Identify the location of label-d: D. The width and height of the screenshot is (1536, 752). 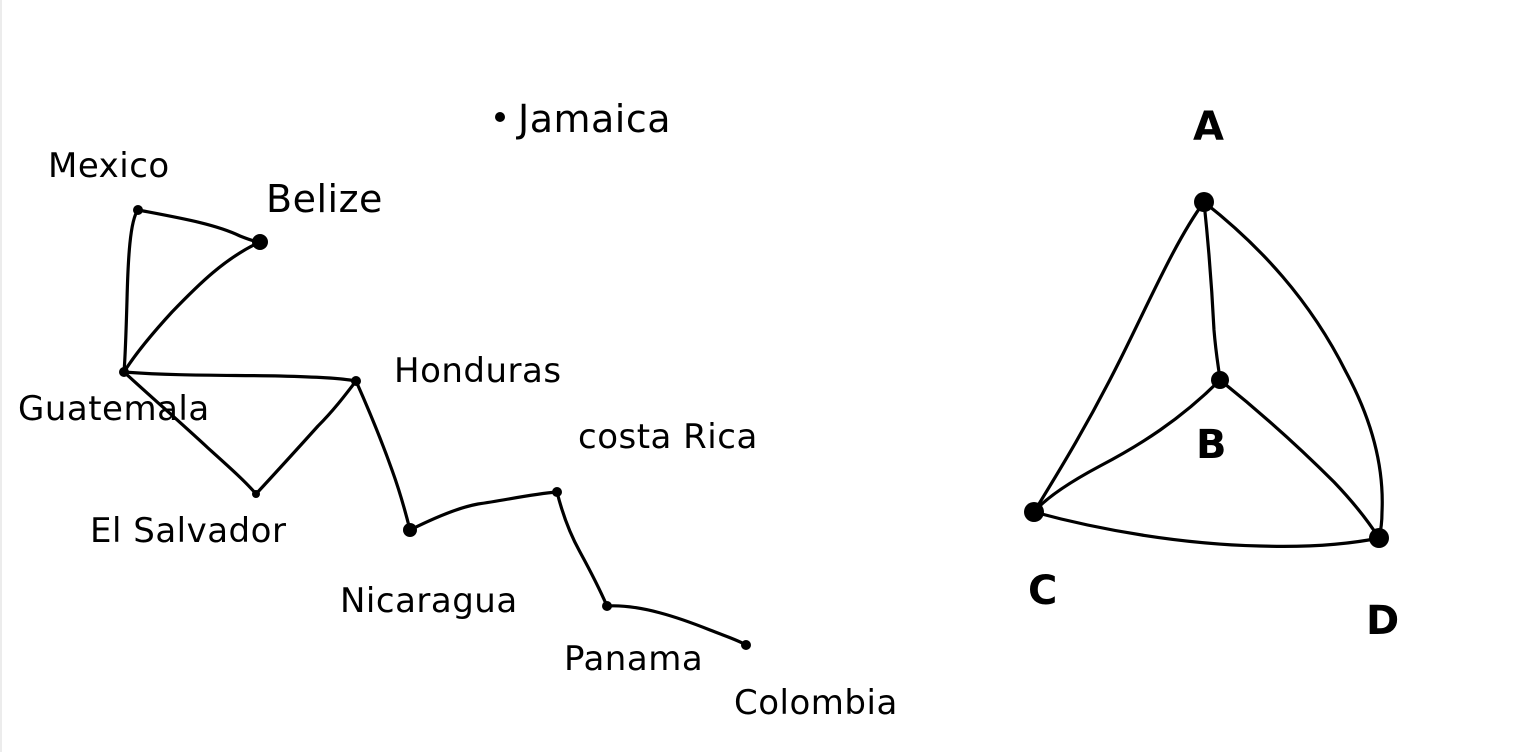
(1382, 621).